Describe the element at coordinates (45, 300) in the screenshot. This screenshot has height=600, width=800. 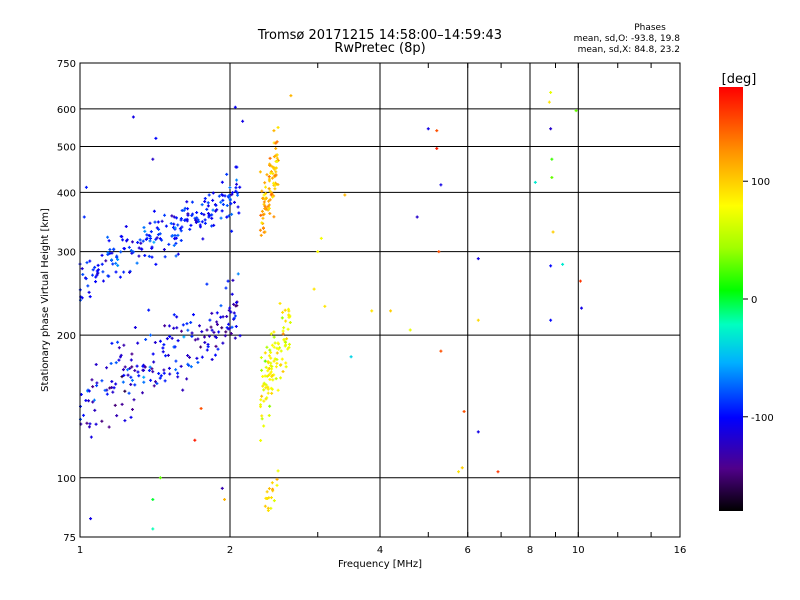
I see `y-axis-label: Stationary phase Virtual Height [km]` at that location.